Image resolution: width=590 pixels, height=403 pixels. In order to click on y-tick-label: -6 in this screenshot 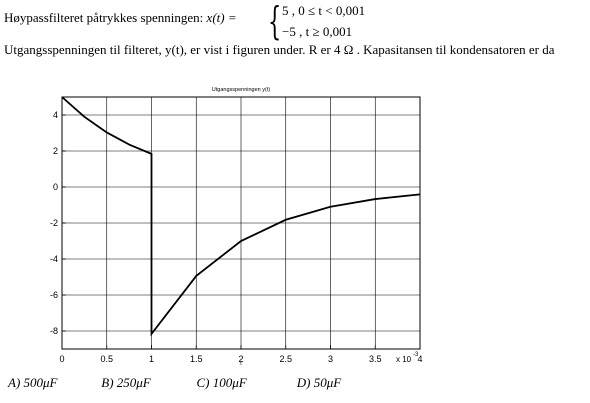, I will do `click(54, 295)`.